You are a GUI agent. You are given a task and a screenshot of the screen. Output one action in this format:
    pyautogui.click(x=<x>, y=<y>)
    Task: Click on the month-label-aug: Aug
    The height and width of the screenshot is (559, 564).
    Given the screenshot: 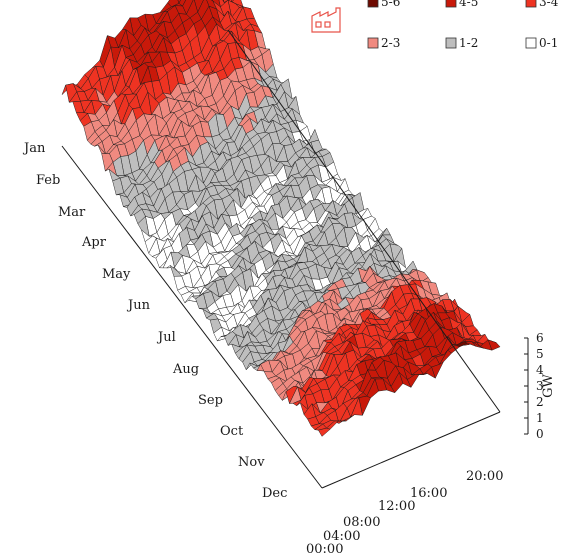 What is the action you would take?
    pyautogui.click(x=185, y=369)
    